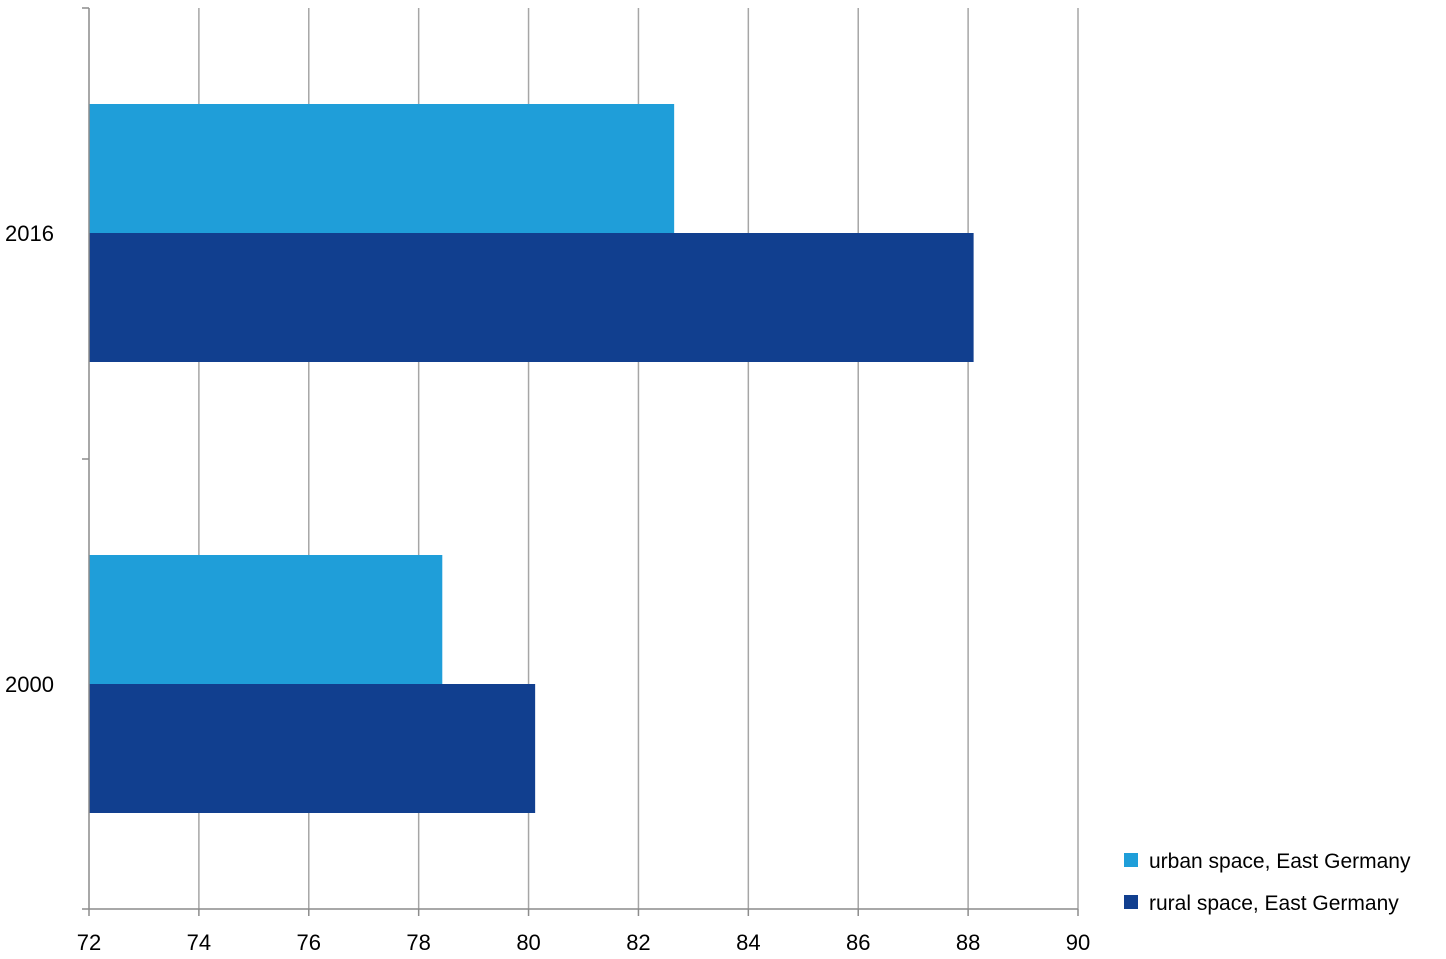 Image resolution: width=1446 pixels, height=959 pixels. What do you see at coordinates (1131, 902) in the screenshot?
I see `legend-swatch-rural` at bounding box center [1131, 902].